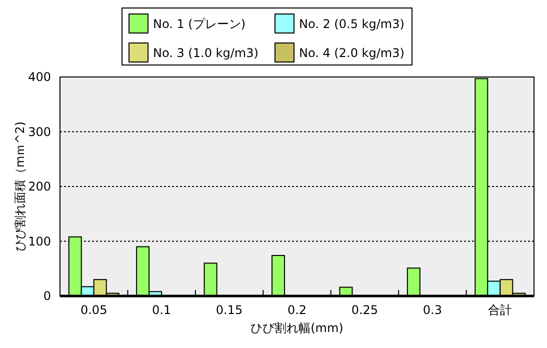 The width and height of the screenshot is (547, 348). I want to click on x-tick-label: 0.1, so click(162, 310).